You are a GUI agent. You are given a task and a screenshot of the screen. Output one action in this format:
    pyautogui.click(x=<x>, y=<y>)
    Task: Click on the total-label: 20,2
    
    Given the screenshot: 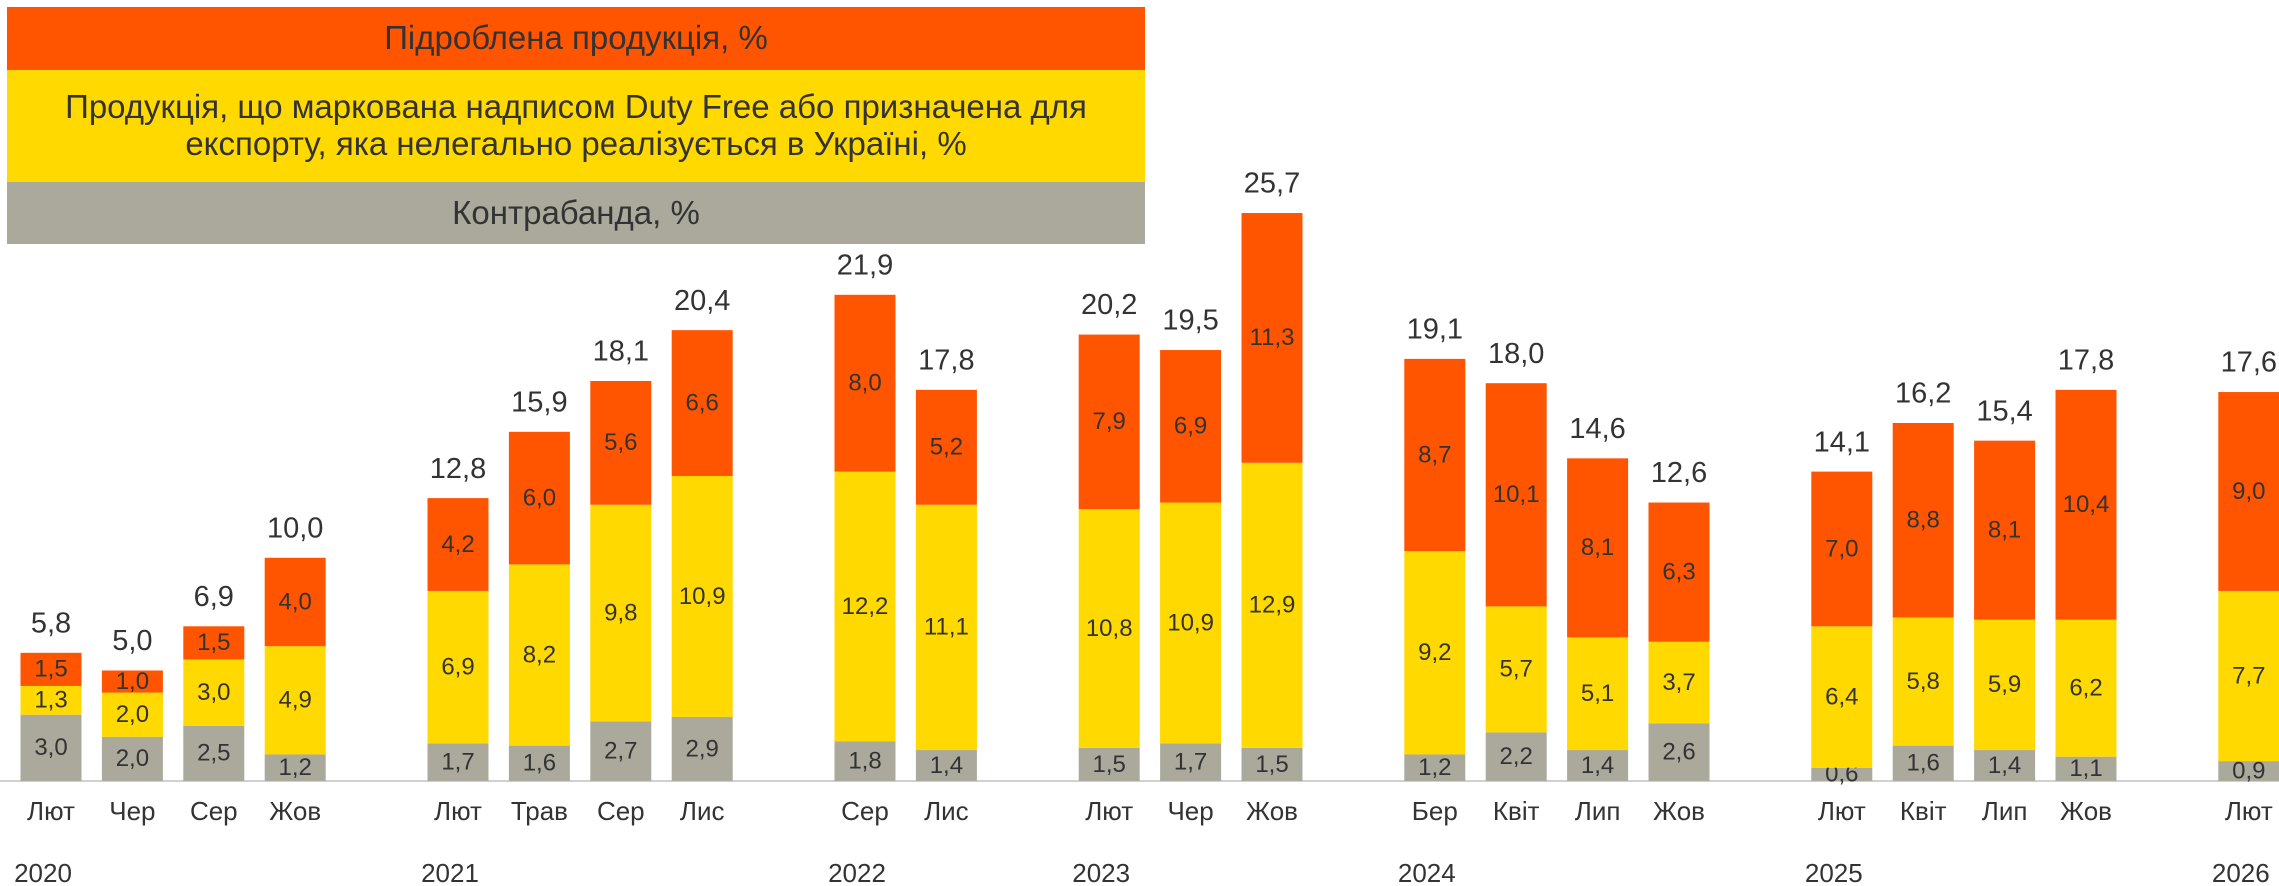 What is the action you would take?
    pyautogui.click(x=1109, y=305)
    